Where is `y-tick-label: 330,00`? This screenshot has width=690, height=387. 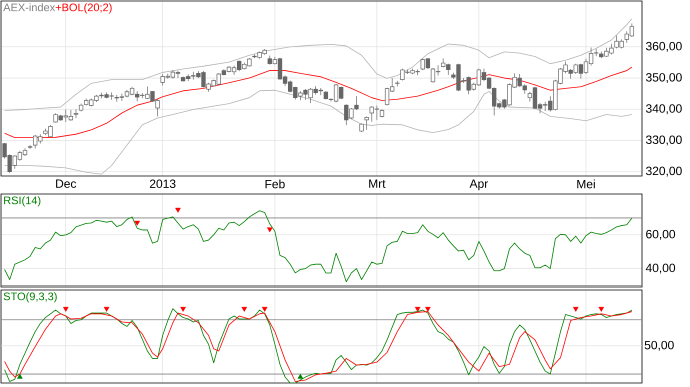
y-tick-label: 330,00 is located at coordinates (664, 140).